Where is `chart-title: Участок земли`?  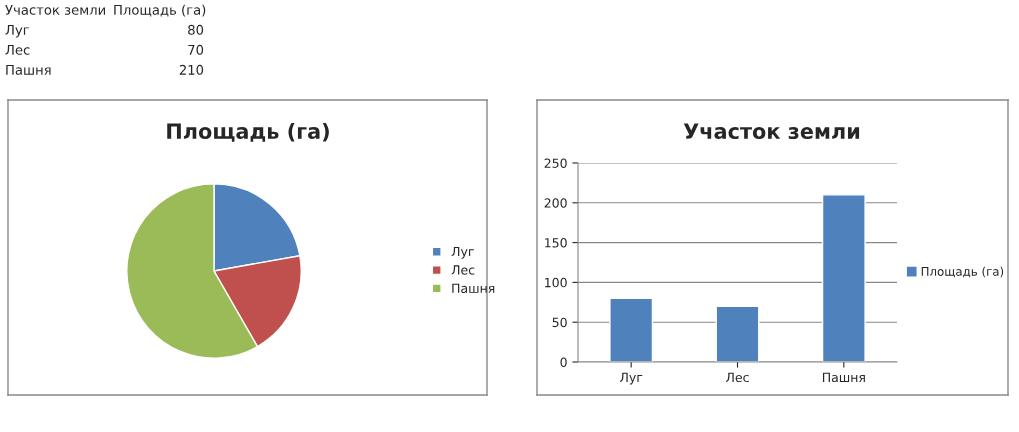 chart-title: Участок земли is located at coordinates (771, 131).